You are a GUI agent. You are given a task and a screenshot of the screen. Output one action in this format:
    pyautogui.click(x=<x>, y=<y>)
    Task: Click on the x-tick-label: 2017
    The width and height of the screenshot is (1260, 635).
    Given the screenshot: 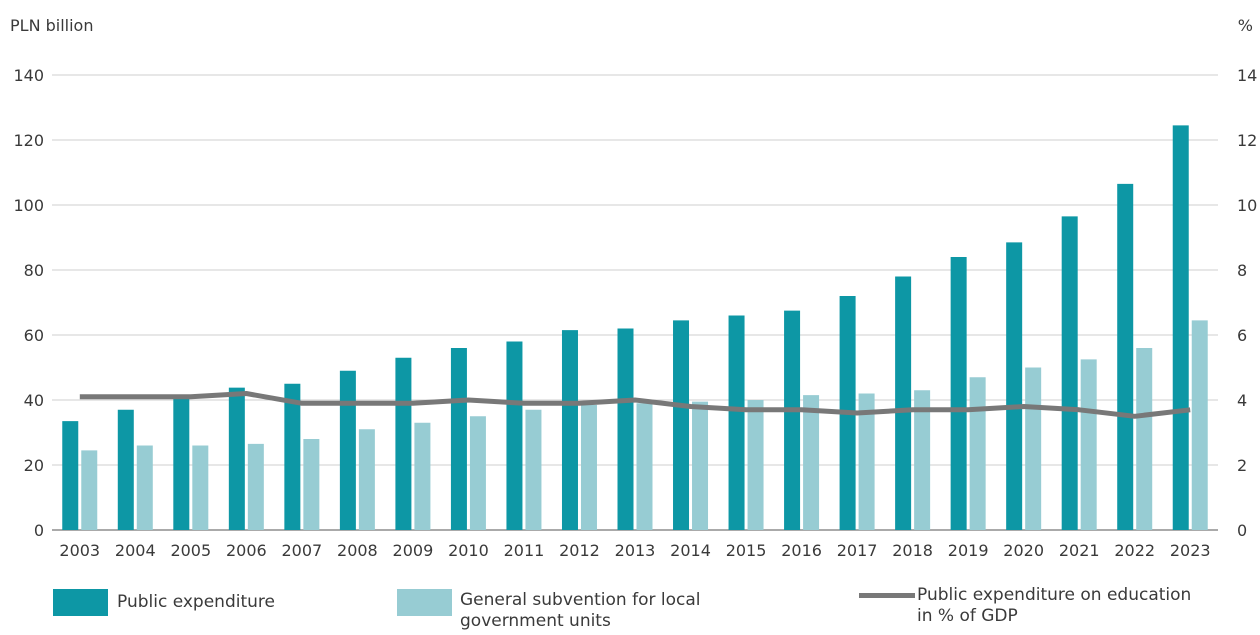 What is the action you would take?
    pyautogui.click(x=857, y=550)
    